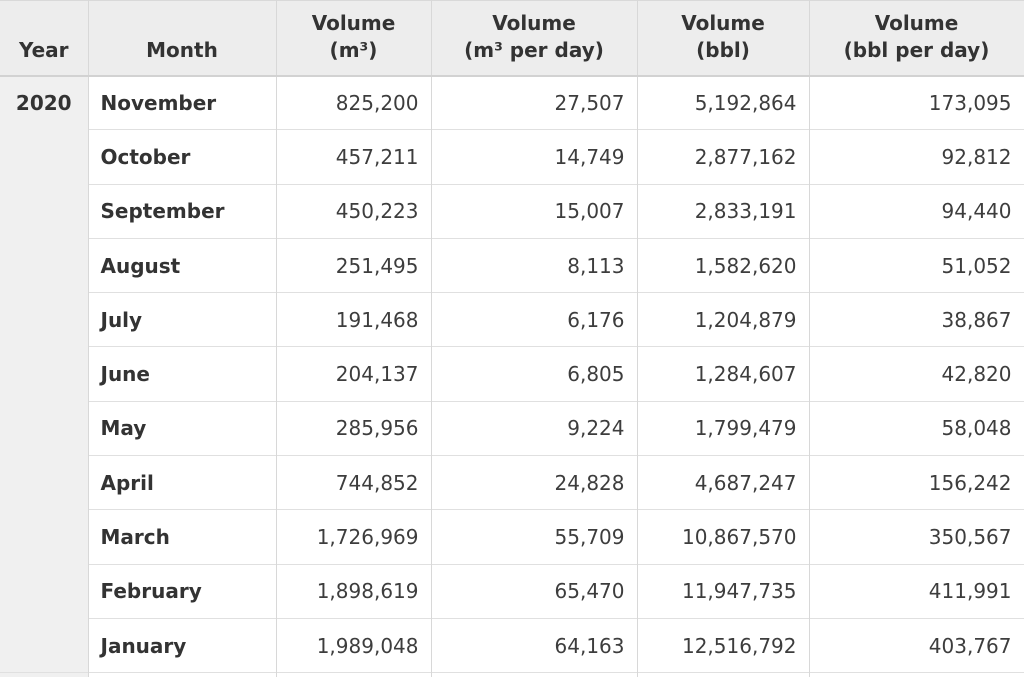 This screenshot has width=1024, height=677. I want to click on value-cell-volume_m3: 825,200, so click(353, 102).